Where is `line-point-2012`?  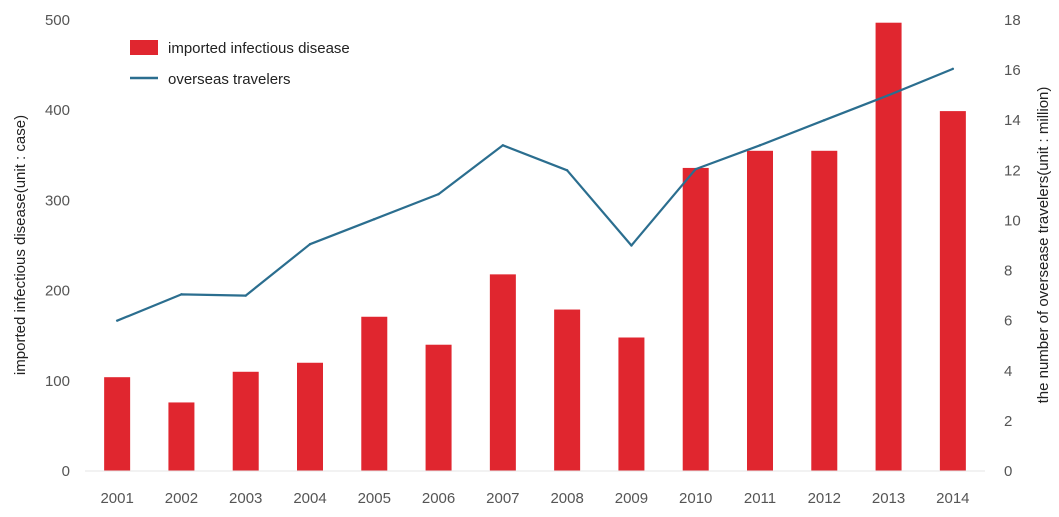 line-point-2012 is located at coordinates (824, 120).